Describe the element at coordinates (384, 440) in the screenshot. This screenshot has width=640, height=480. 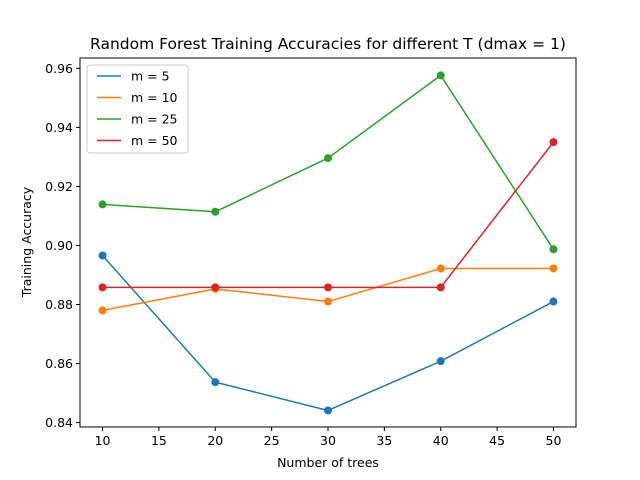
I see `x-tick-label: 35` at that location.